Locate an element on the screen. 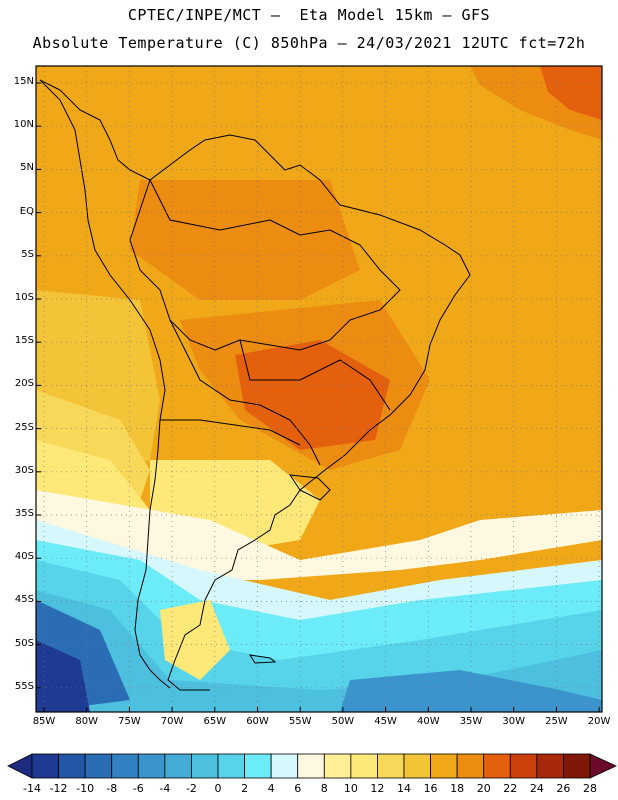 The image size is (618, 800). lat-label-30s: 30S is located at coordinates (24, 470).